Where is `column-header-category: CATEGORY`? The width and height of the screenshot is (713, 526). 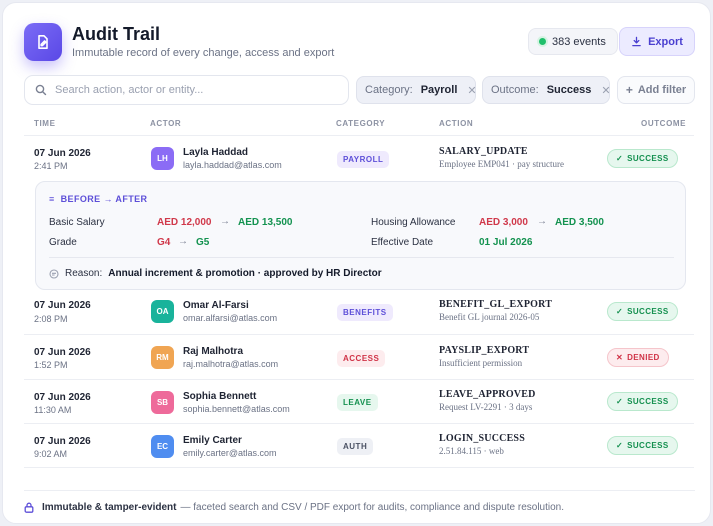 column-header-category: CATEGORY is located at coordinates (361, 123).